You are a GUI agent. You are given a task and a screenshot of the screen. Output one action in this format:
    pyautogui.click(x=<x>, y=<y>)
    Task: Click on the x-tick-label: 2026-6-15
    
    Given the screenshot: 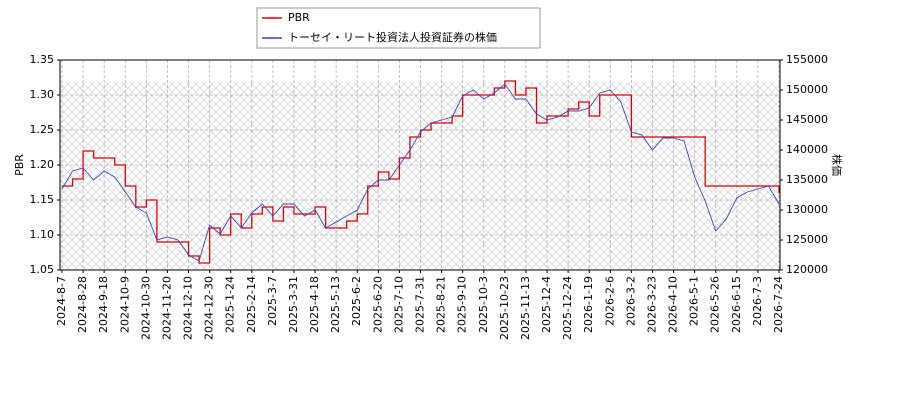 What is the action you would take?
    pyautogui.click(x=736, y=304)
    